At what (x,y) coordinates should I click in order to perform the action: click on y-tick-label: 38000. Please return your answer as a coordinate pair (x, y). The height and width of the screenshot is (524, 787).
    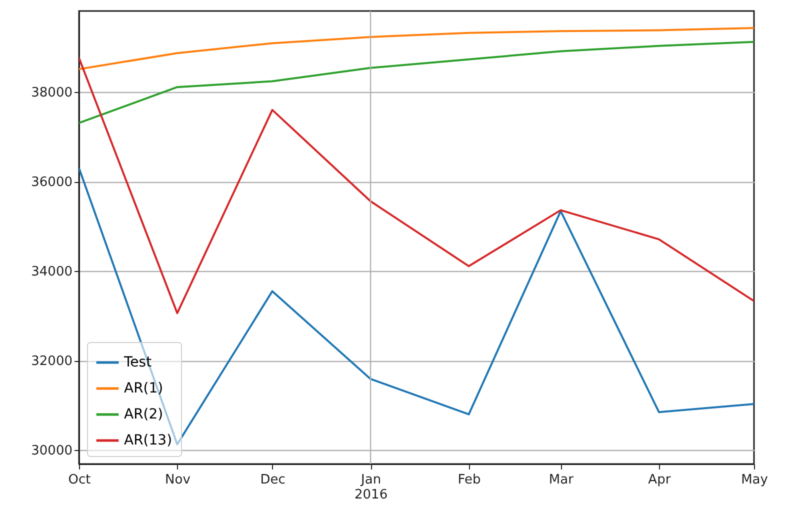
    Looking at the image, I should click on (51, 93).